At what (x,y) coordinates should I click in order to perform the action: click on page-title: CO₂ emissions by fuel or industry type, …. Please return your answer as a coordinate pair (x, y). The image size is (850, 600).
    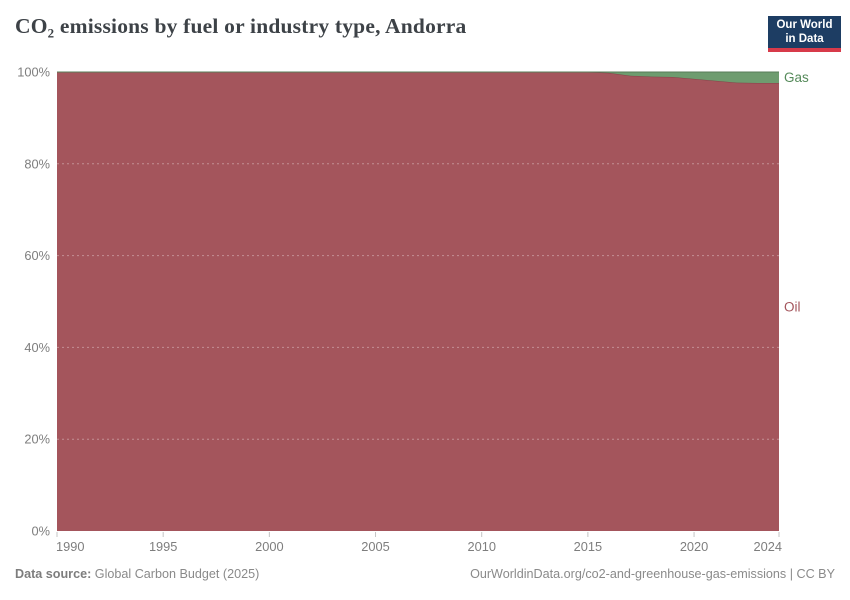
    Looking at the image, I should click on (241, 26).